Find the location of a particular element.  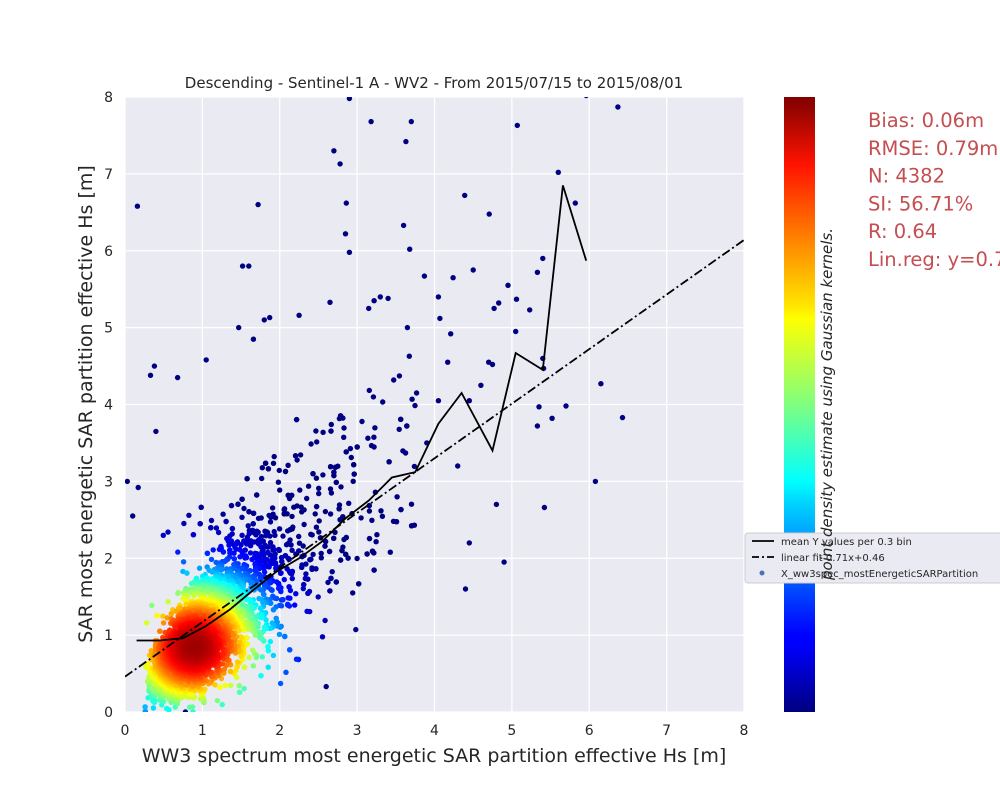

stat-line: SI: 56.71% is located at coordinates (920, 203).